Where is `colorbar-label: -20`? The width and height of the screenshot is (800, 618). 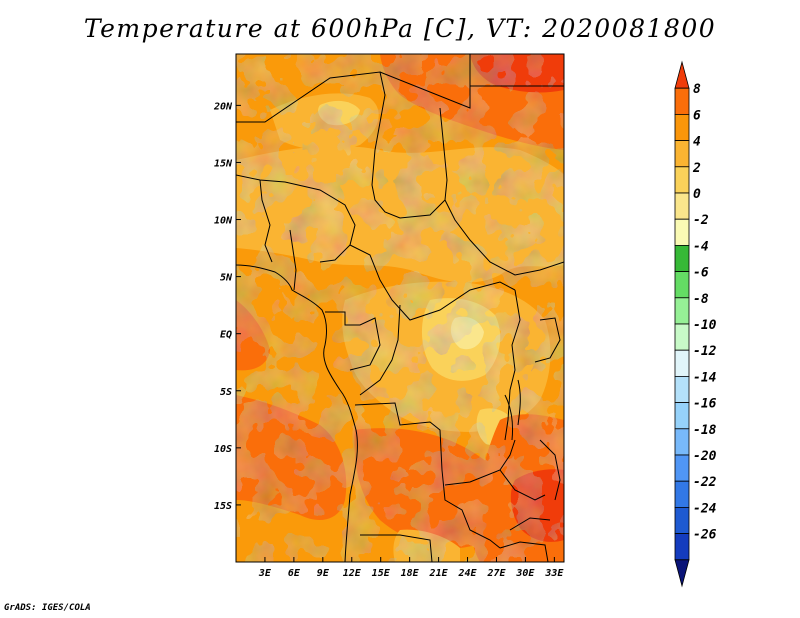 colorbar-label: -20 is located at coordinates (705, 456).